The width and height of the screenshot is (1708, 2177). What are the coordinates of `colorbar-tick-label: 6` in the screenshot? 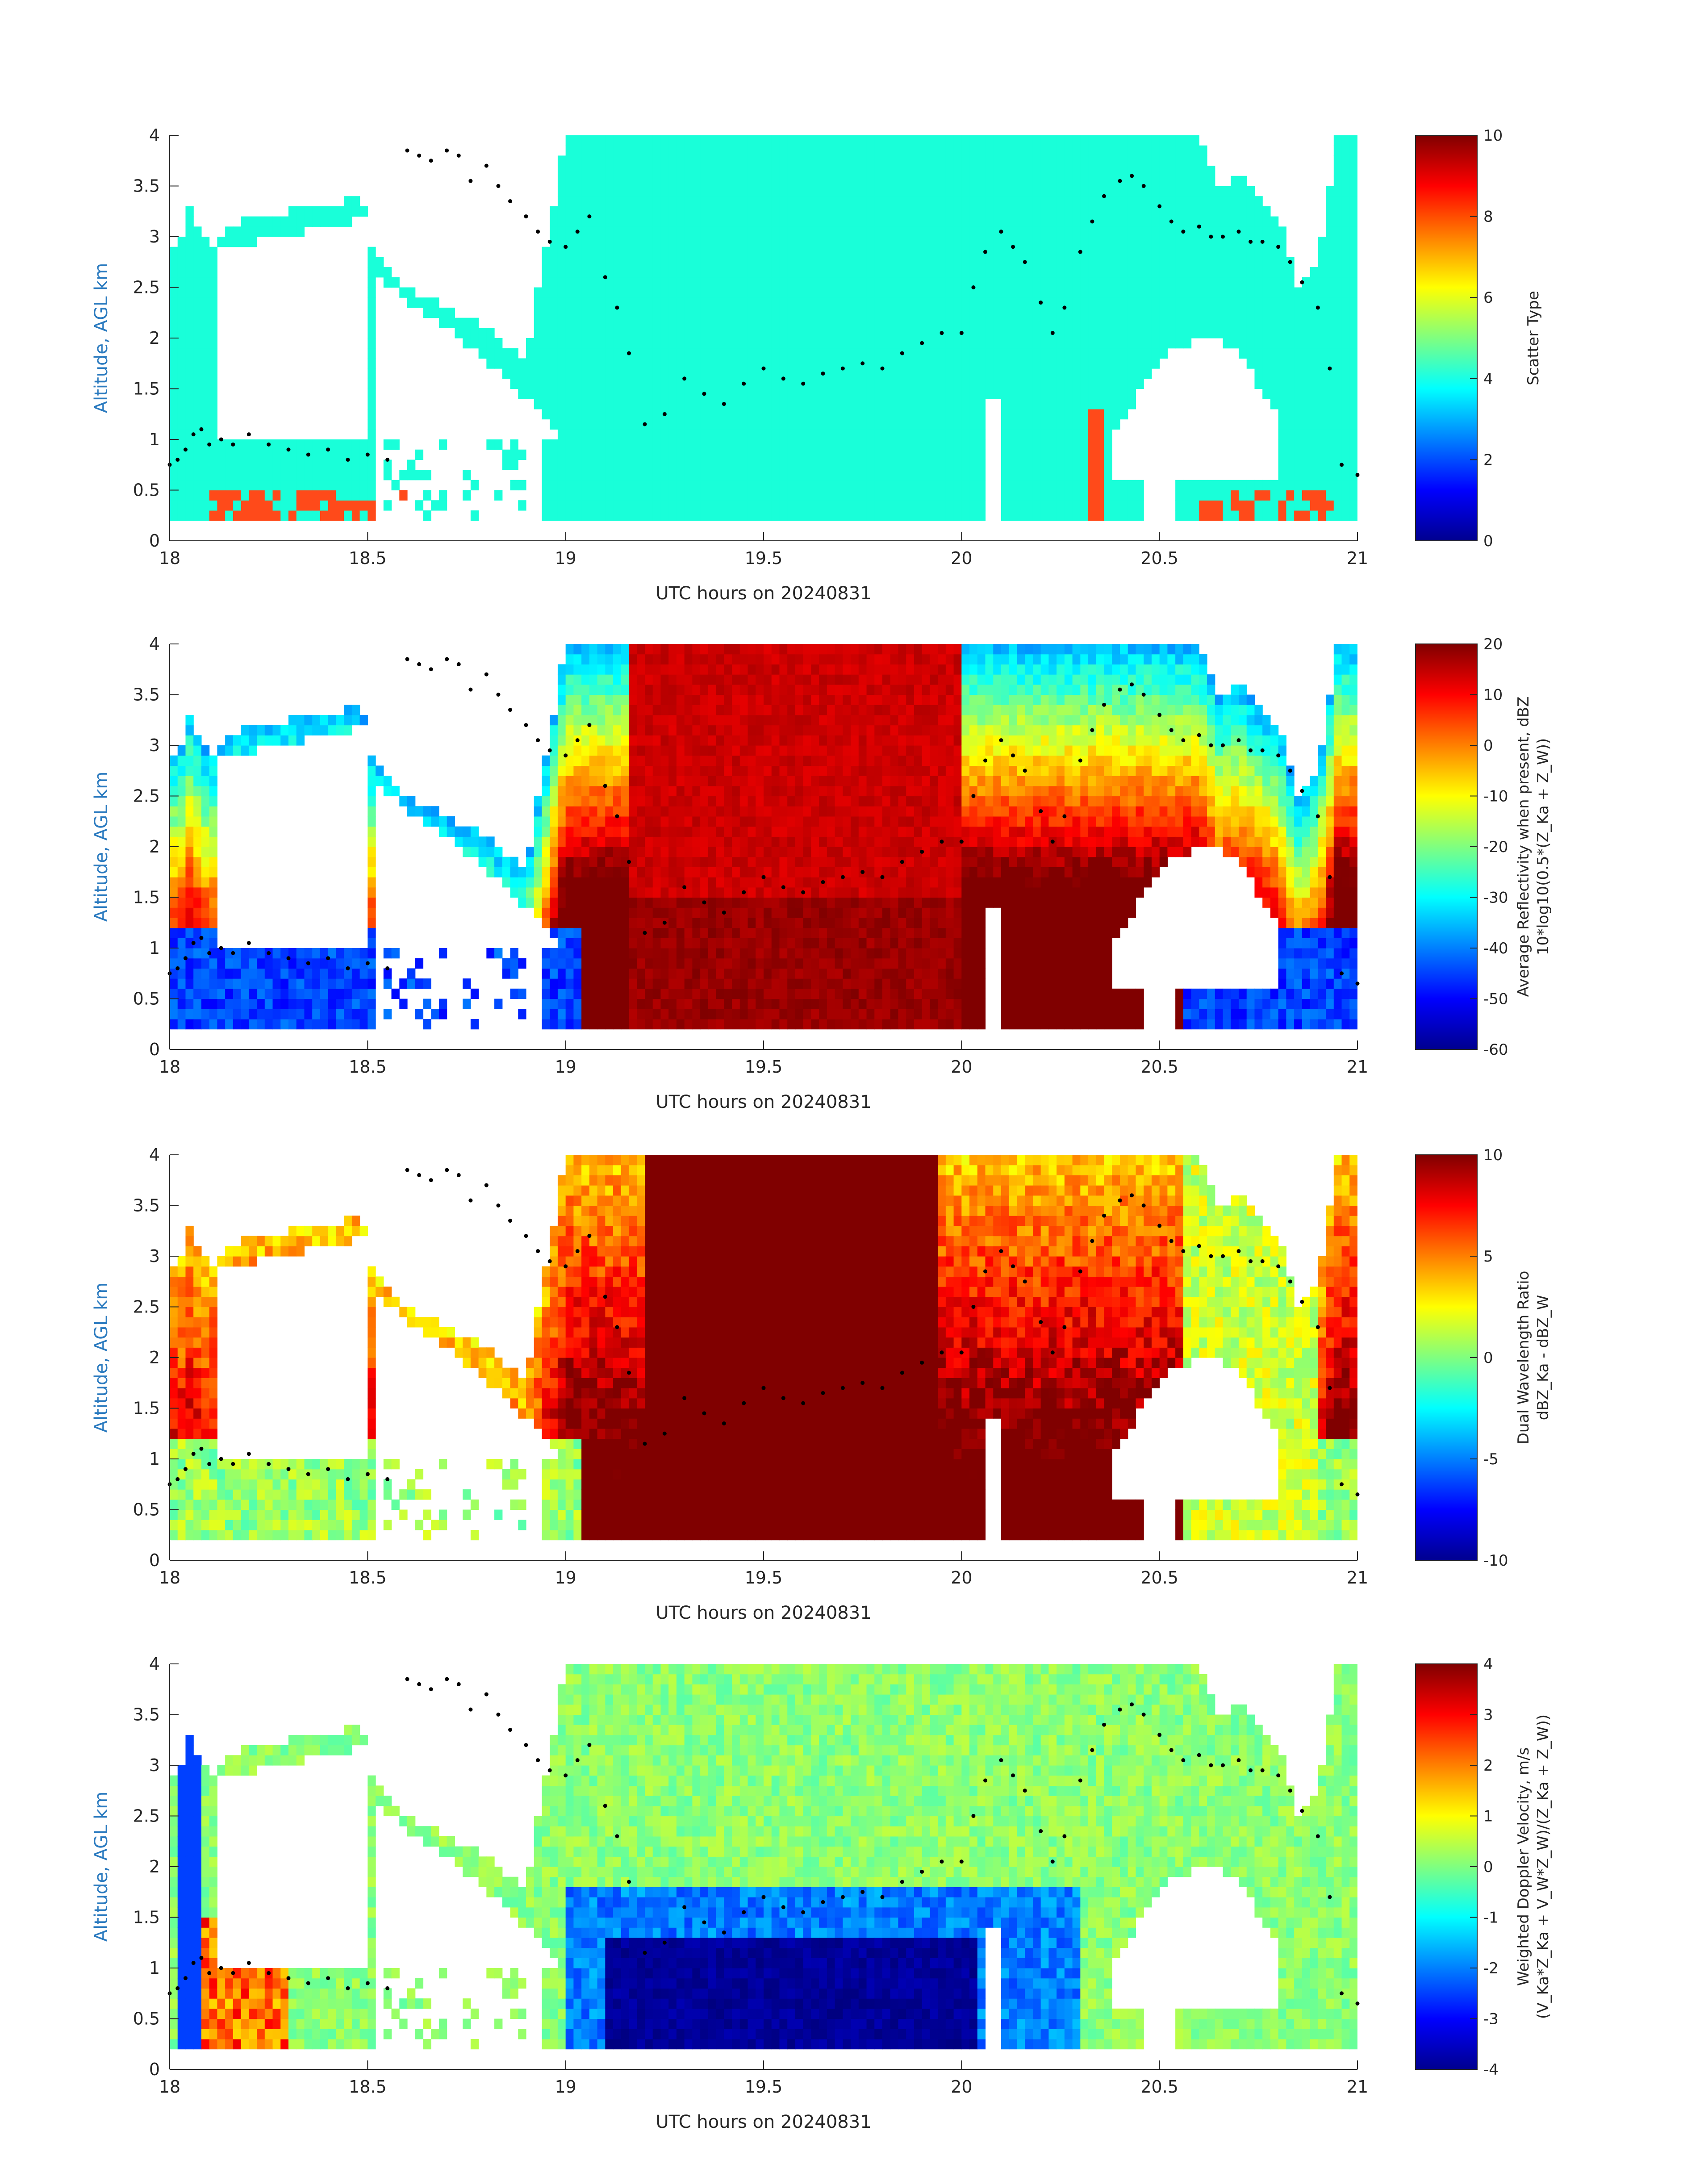 It's located at (1488, 298).